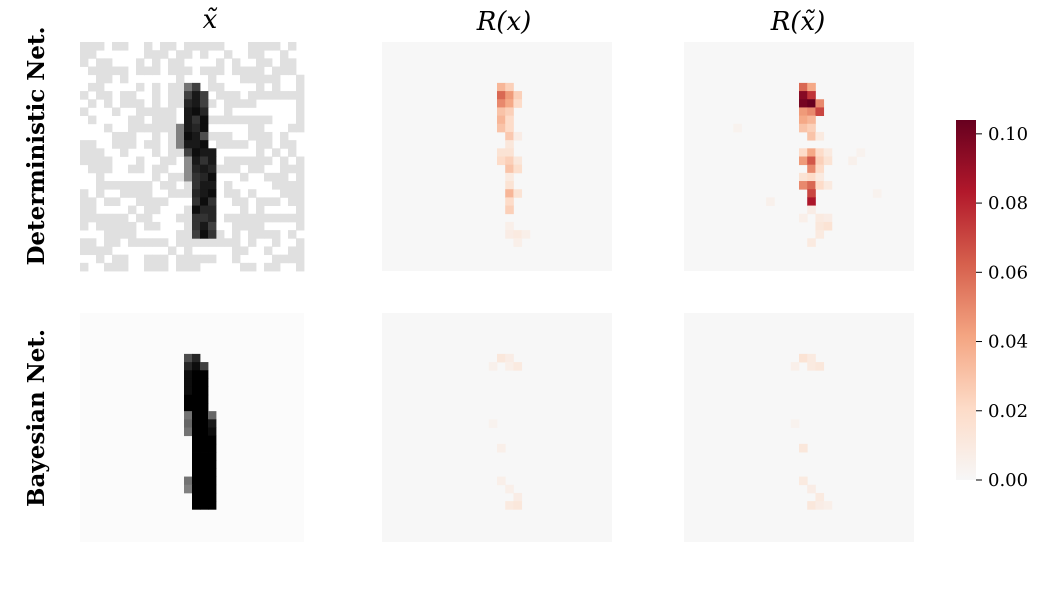  I want to click on panel-deterministic-relevance-clean, so click(497, 156).